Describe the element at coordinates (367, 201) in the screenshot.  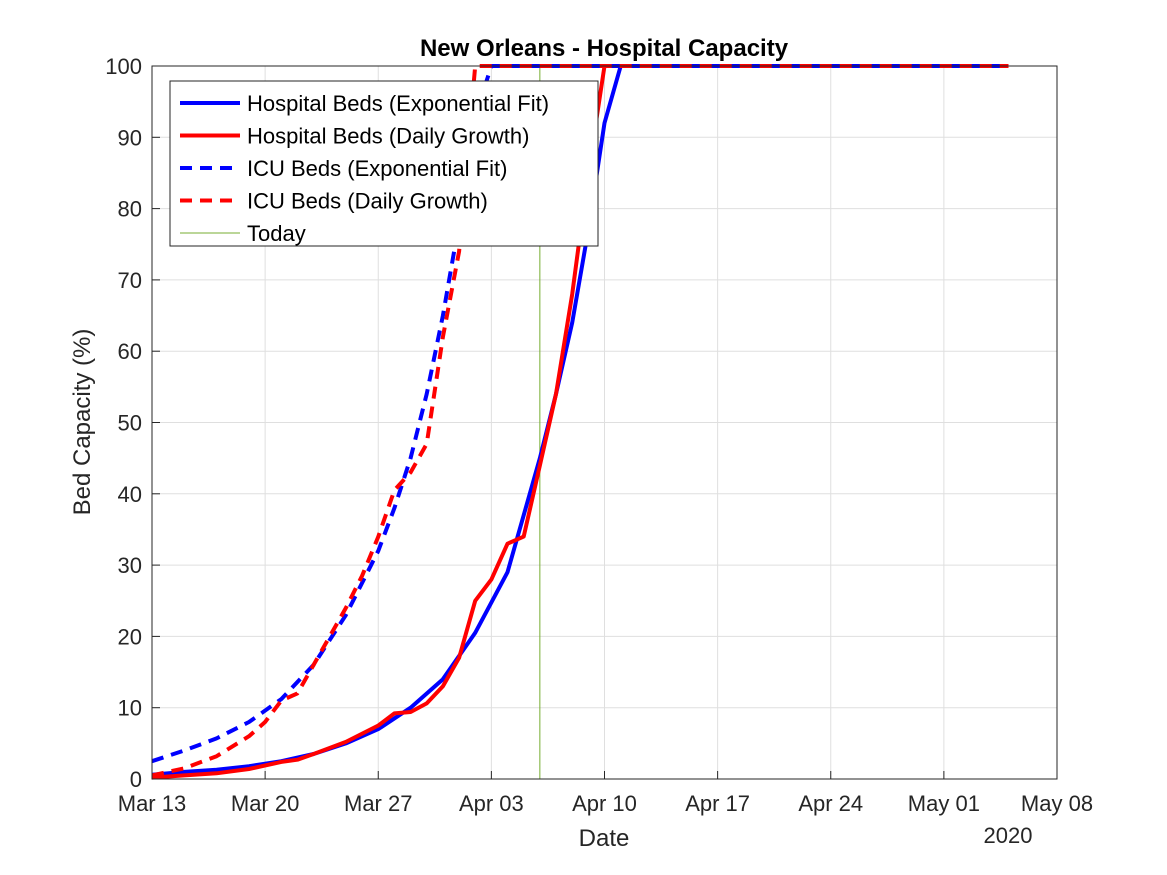
I see `legend-label: ICU Beds (Daily Growth)` at that location.